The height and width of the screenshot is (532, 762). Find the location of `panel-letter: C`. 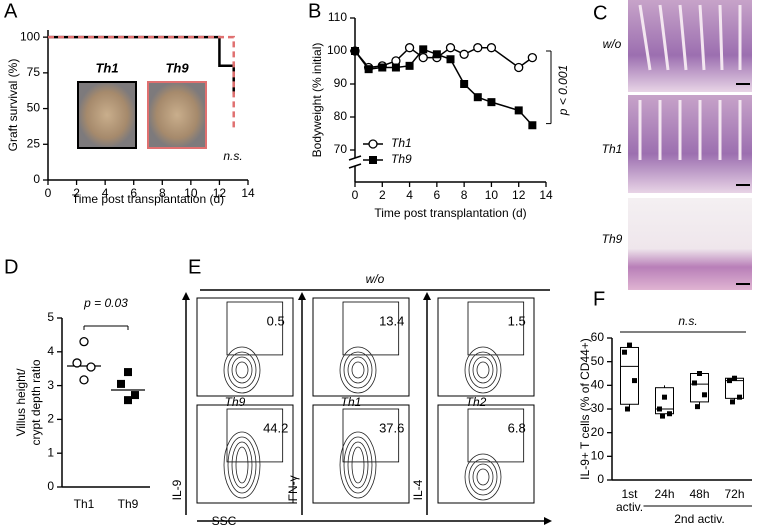

panel-letter: C is located at coordinates (600, 13).